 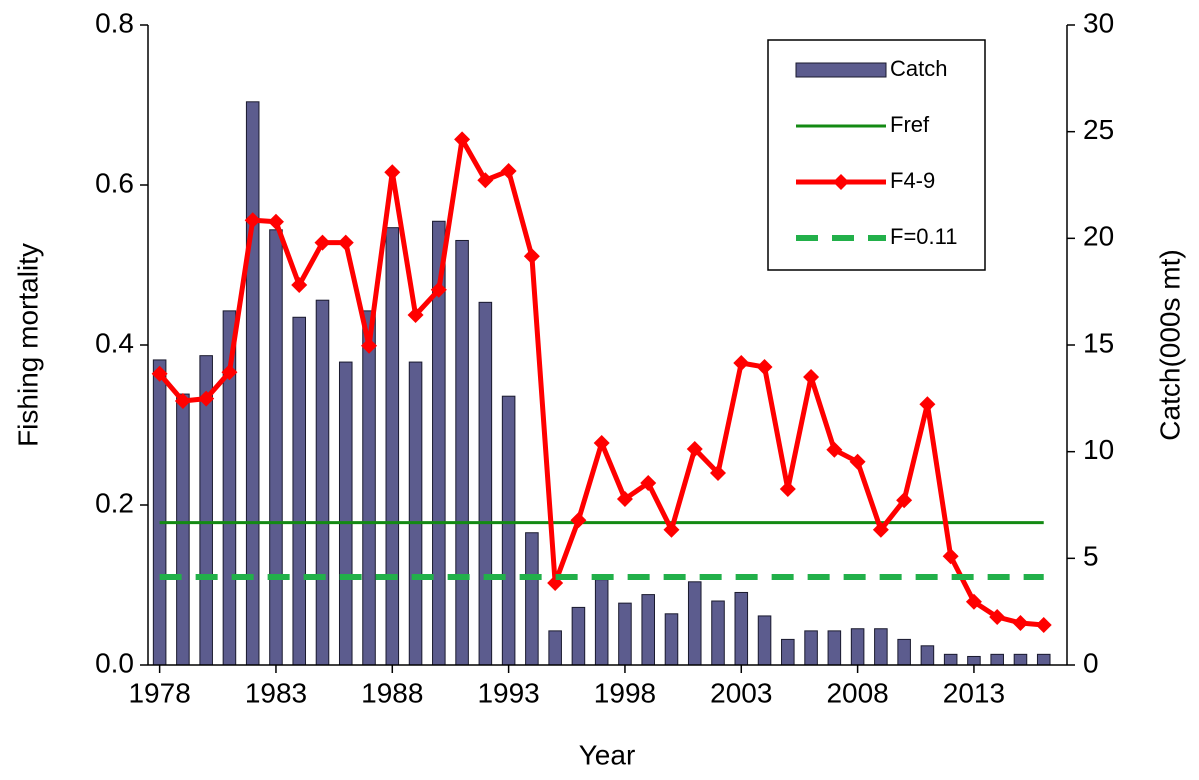 I want to click on y-tick-label: 0.6, so click(x=114, y=182).